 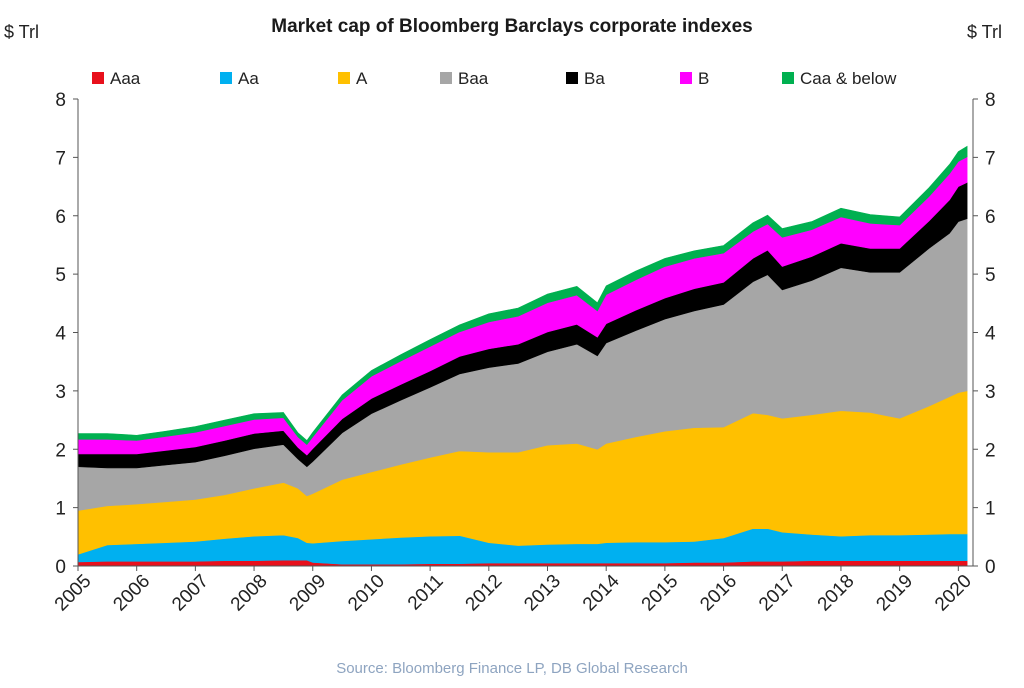 What do you see at coordinates (601, 592) in the screenshot?
I see `x-tick-label: 2014` at bounding box center [601, 592].